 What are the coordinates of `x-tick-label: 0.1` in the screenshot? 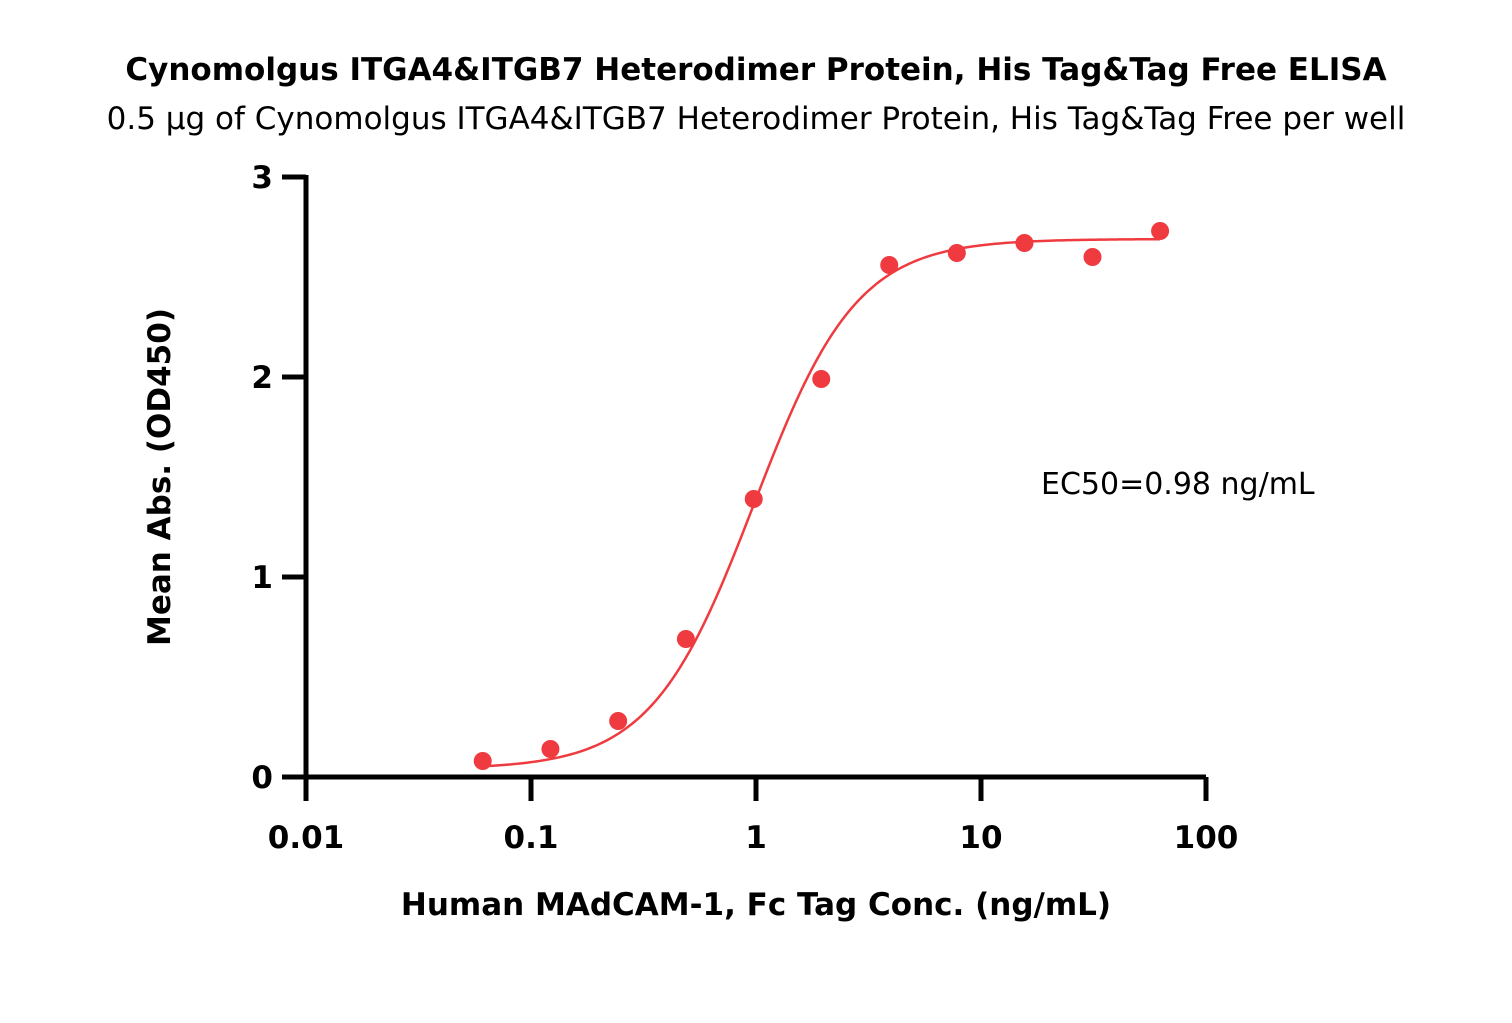 It's located at (531, 838).